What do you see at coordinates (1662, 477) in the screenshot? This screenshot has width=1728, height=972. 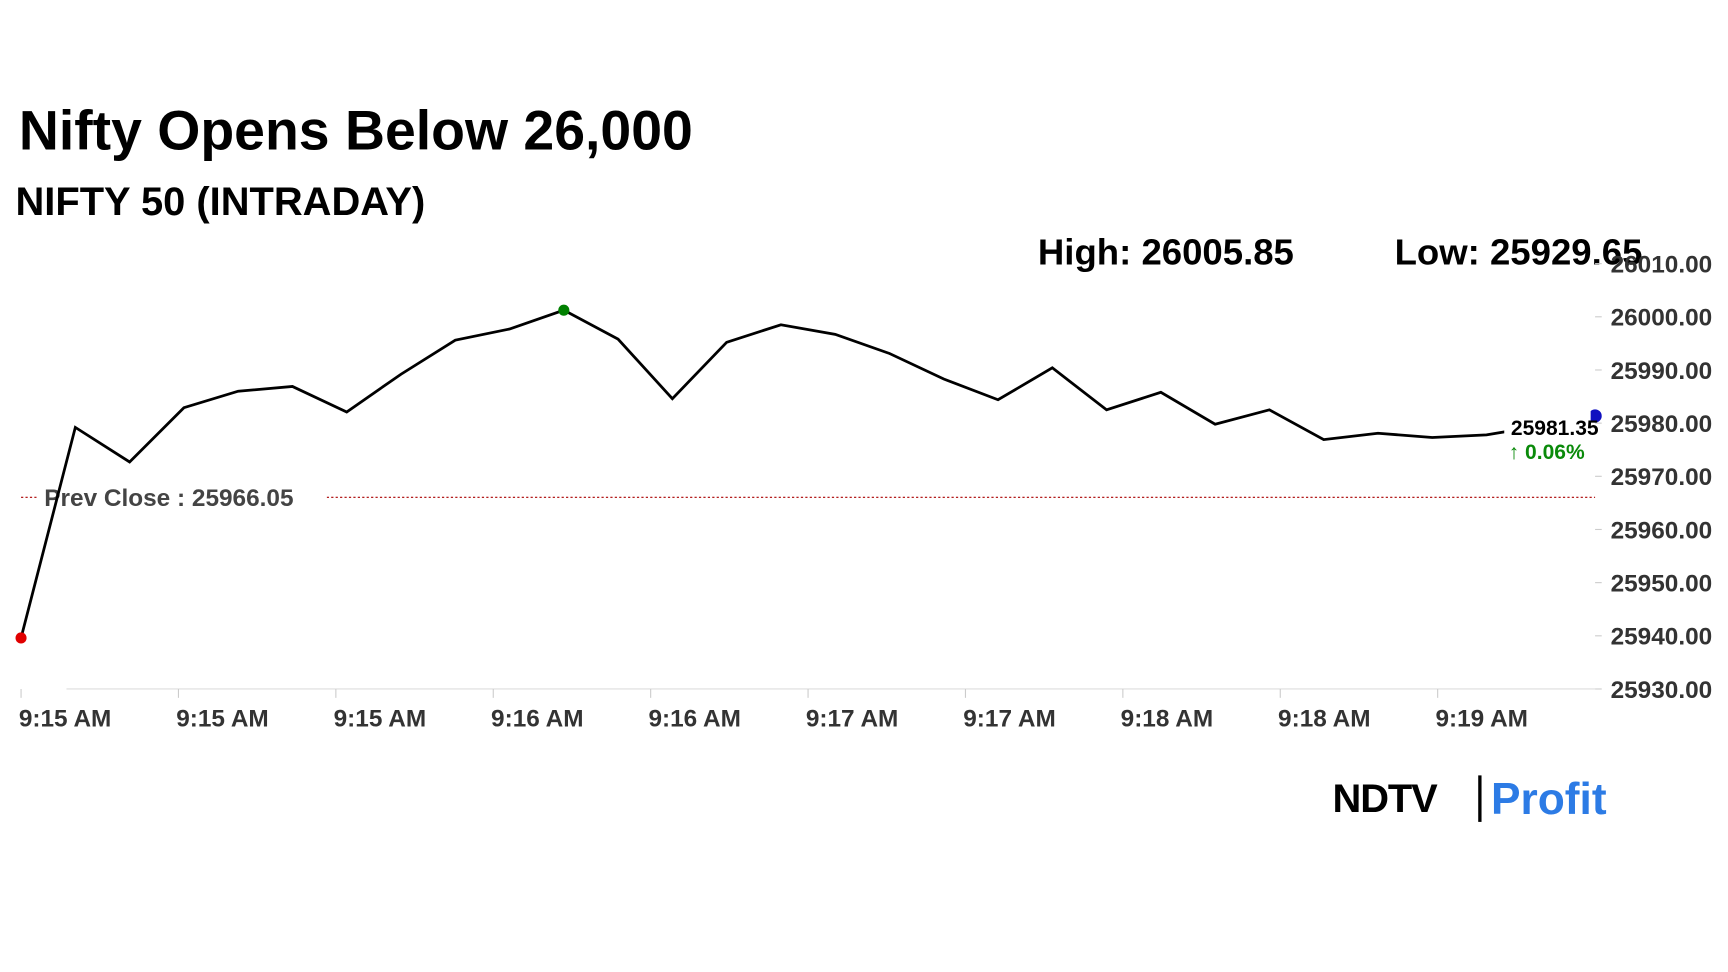 I see `y-tick-label: 25970.00` at bounding box center [1662, 477].